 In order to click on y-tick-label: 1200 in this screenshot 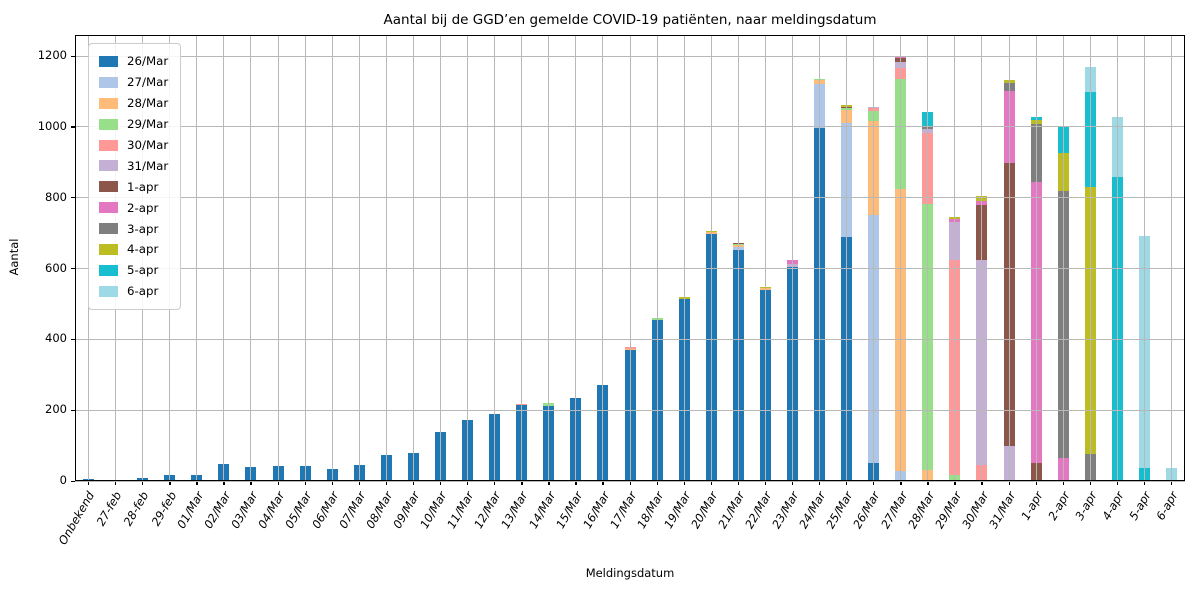, I will do `click(52, 55)`.